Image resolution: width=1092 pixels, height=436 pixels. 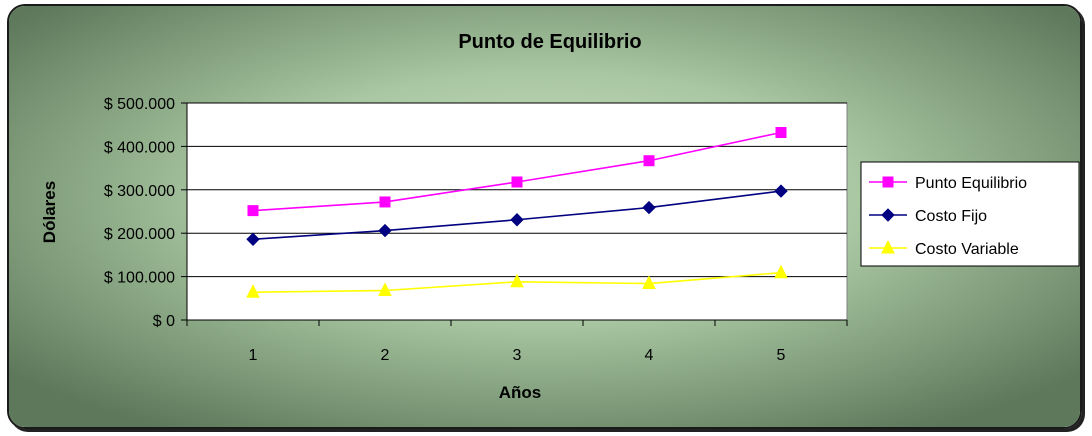 I want to click on x-tick-label: 2, so click(x=385, y=355).